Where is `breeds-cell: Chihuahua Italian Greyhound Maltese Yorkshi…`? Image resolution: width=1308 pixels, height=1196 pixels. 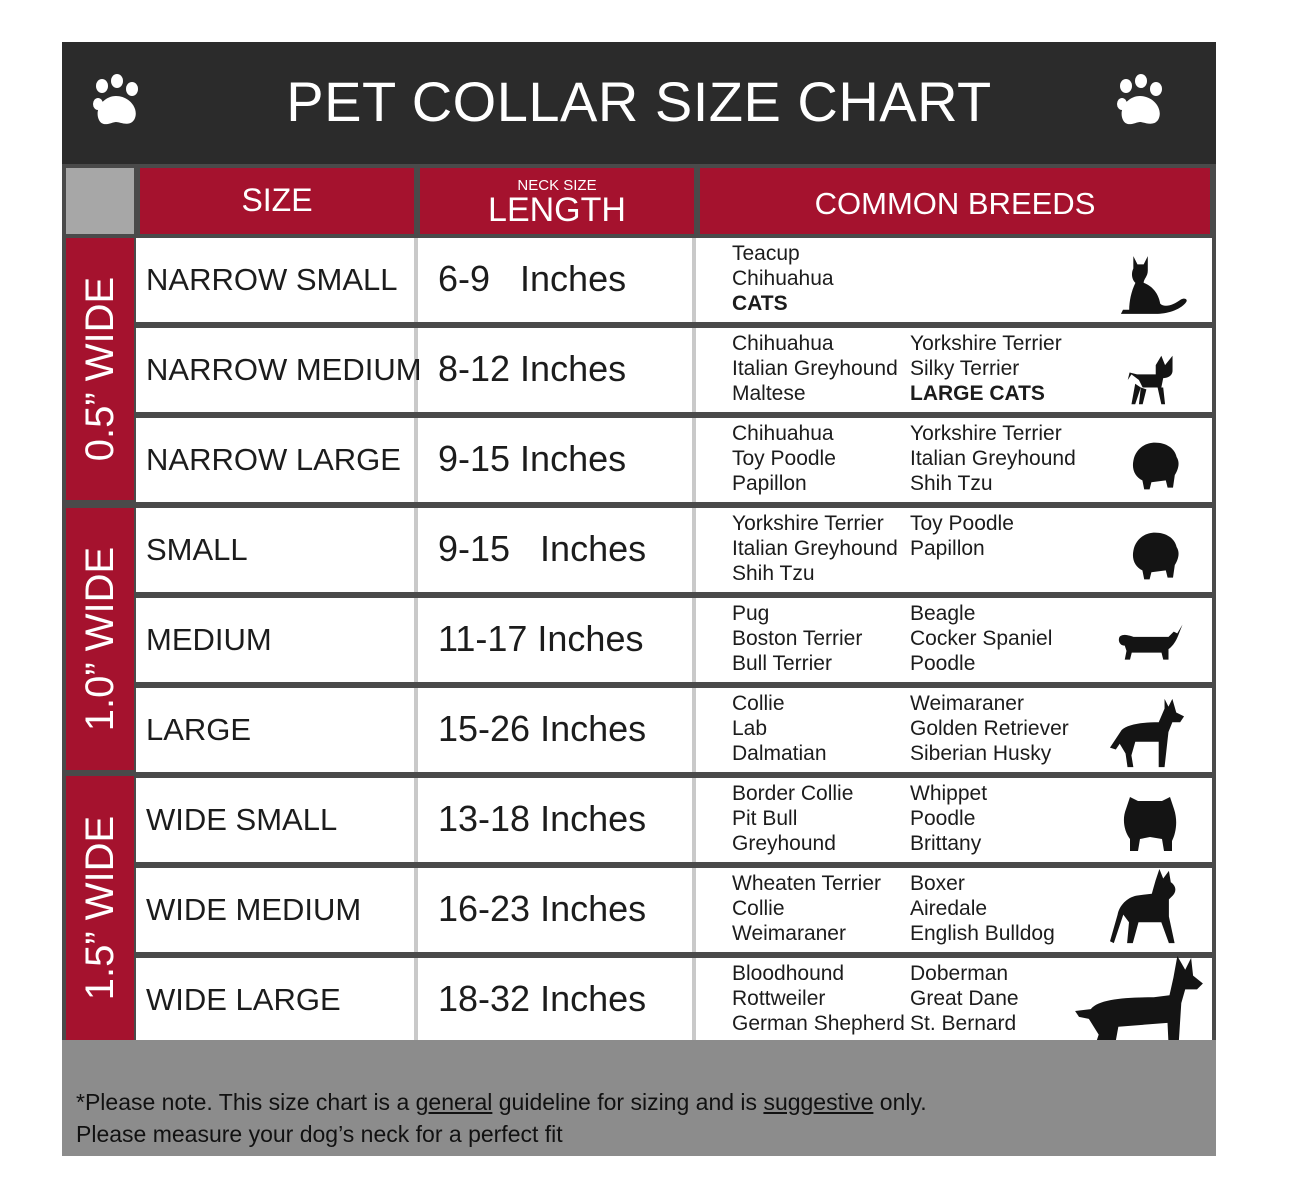 breeds-cell: Chihuahua Italian Greyhound Maltese Yorkshi… is located at coordinates (954, 370).